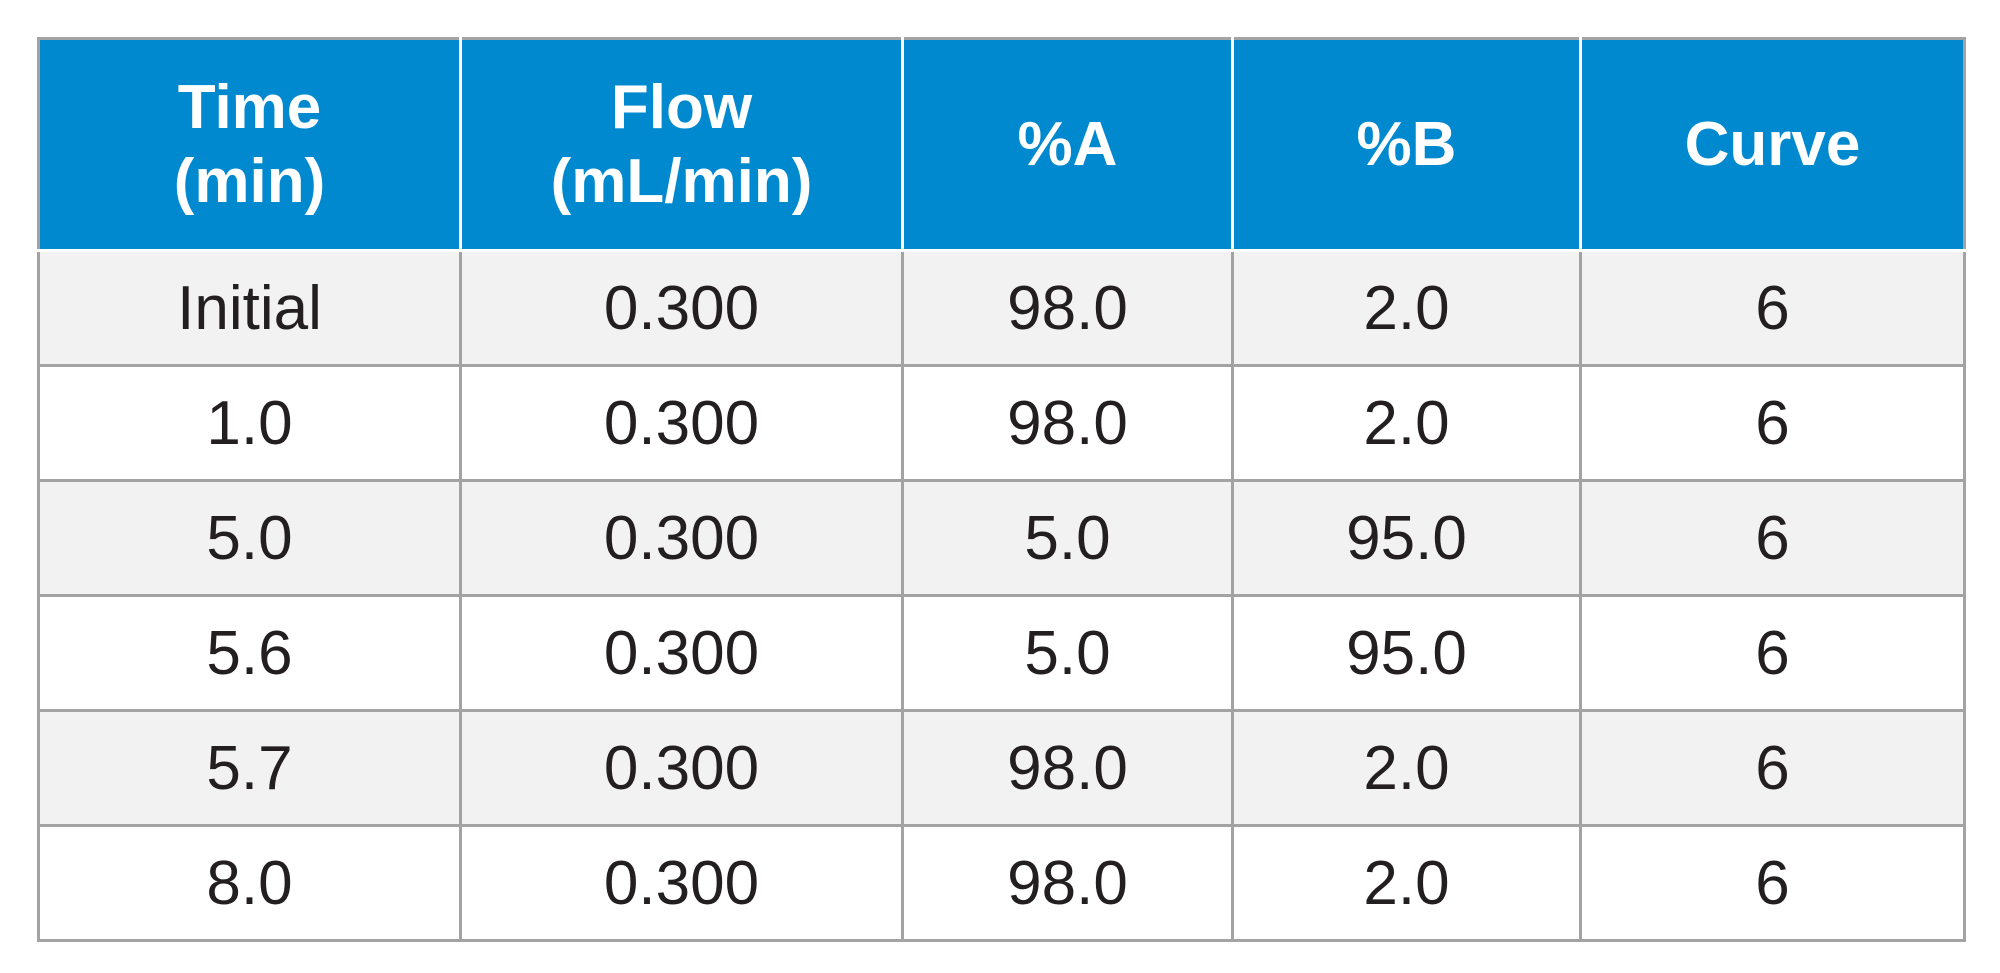 The height and width of the screenshot is (973, 2000). What do you see at coordinates (249, 108) in the screenshot?
I see `header-time-line-1: Time` at bounding box center [249, 108].